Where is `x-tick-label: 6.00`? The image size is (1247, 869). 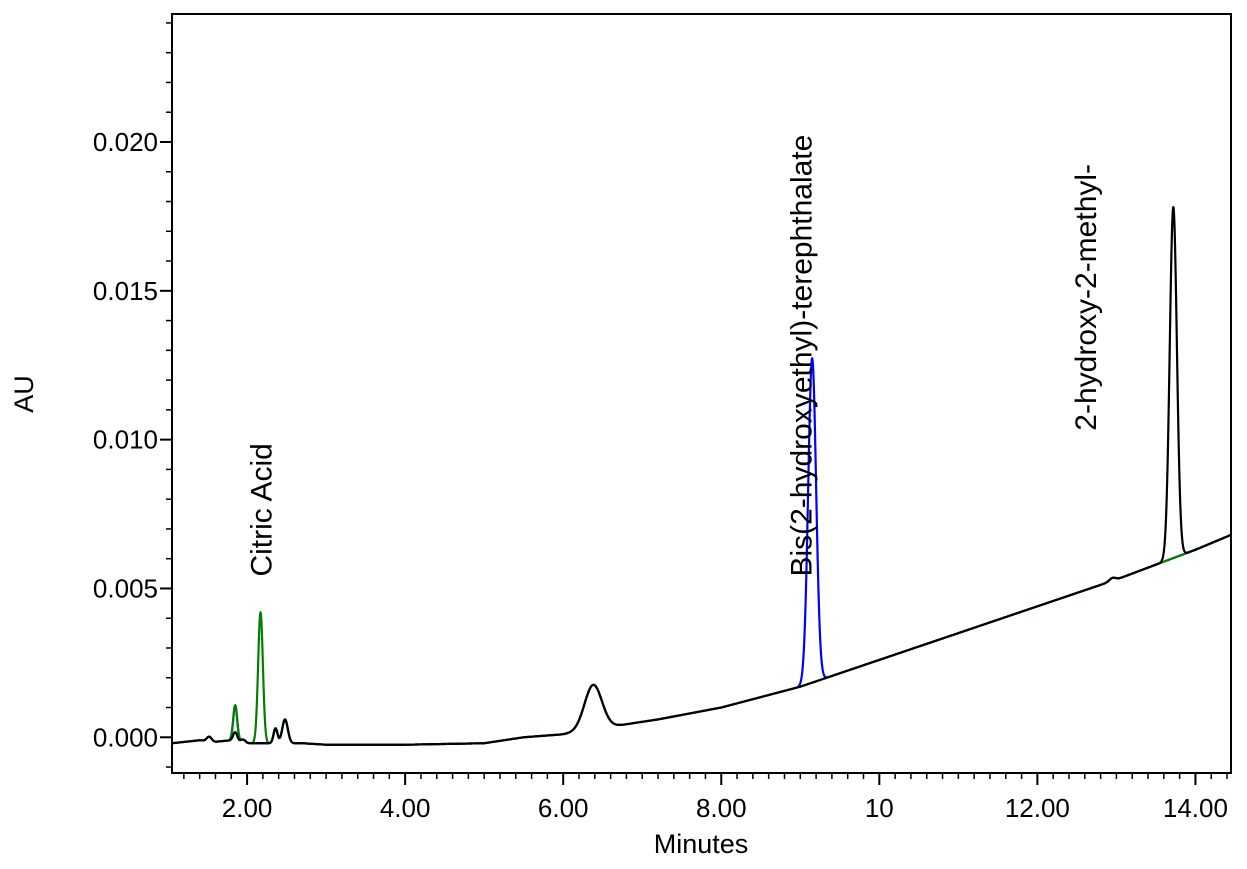 x-tick-label: 6.00 is located at coordinates (563, 808).